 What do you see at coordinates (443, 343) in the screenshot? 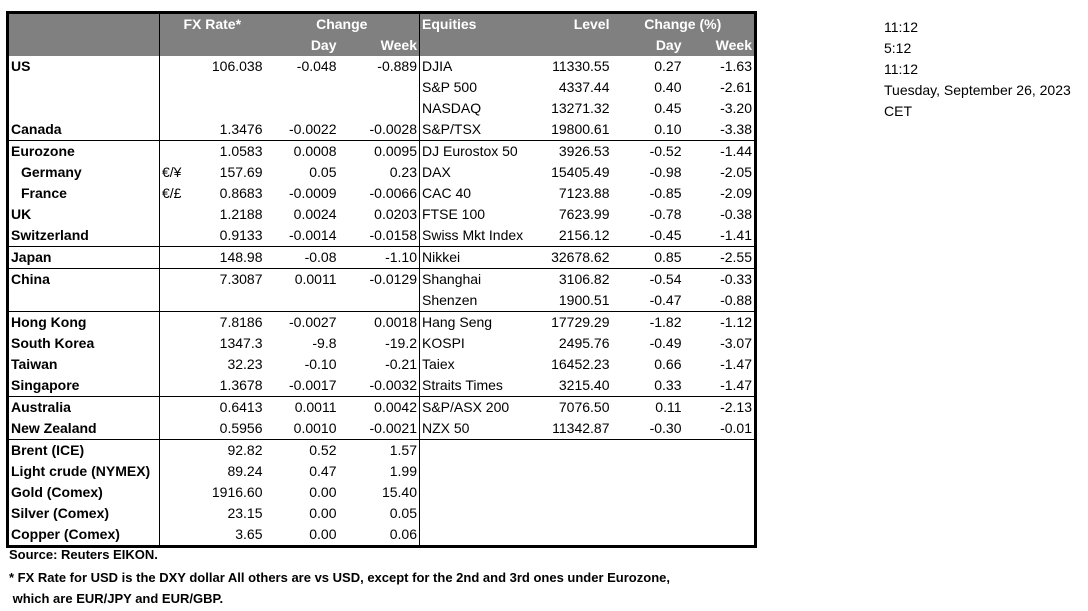
I see `equity-name: KOSPI` at bounding box center [443, 343].